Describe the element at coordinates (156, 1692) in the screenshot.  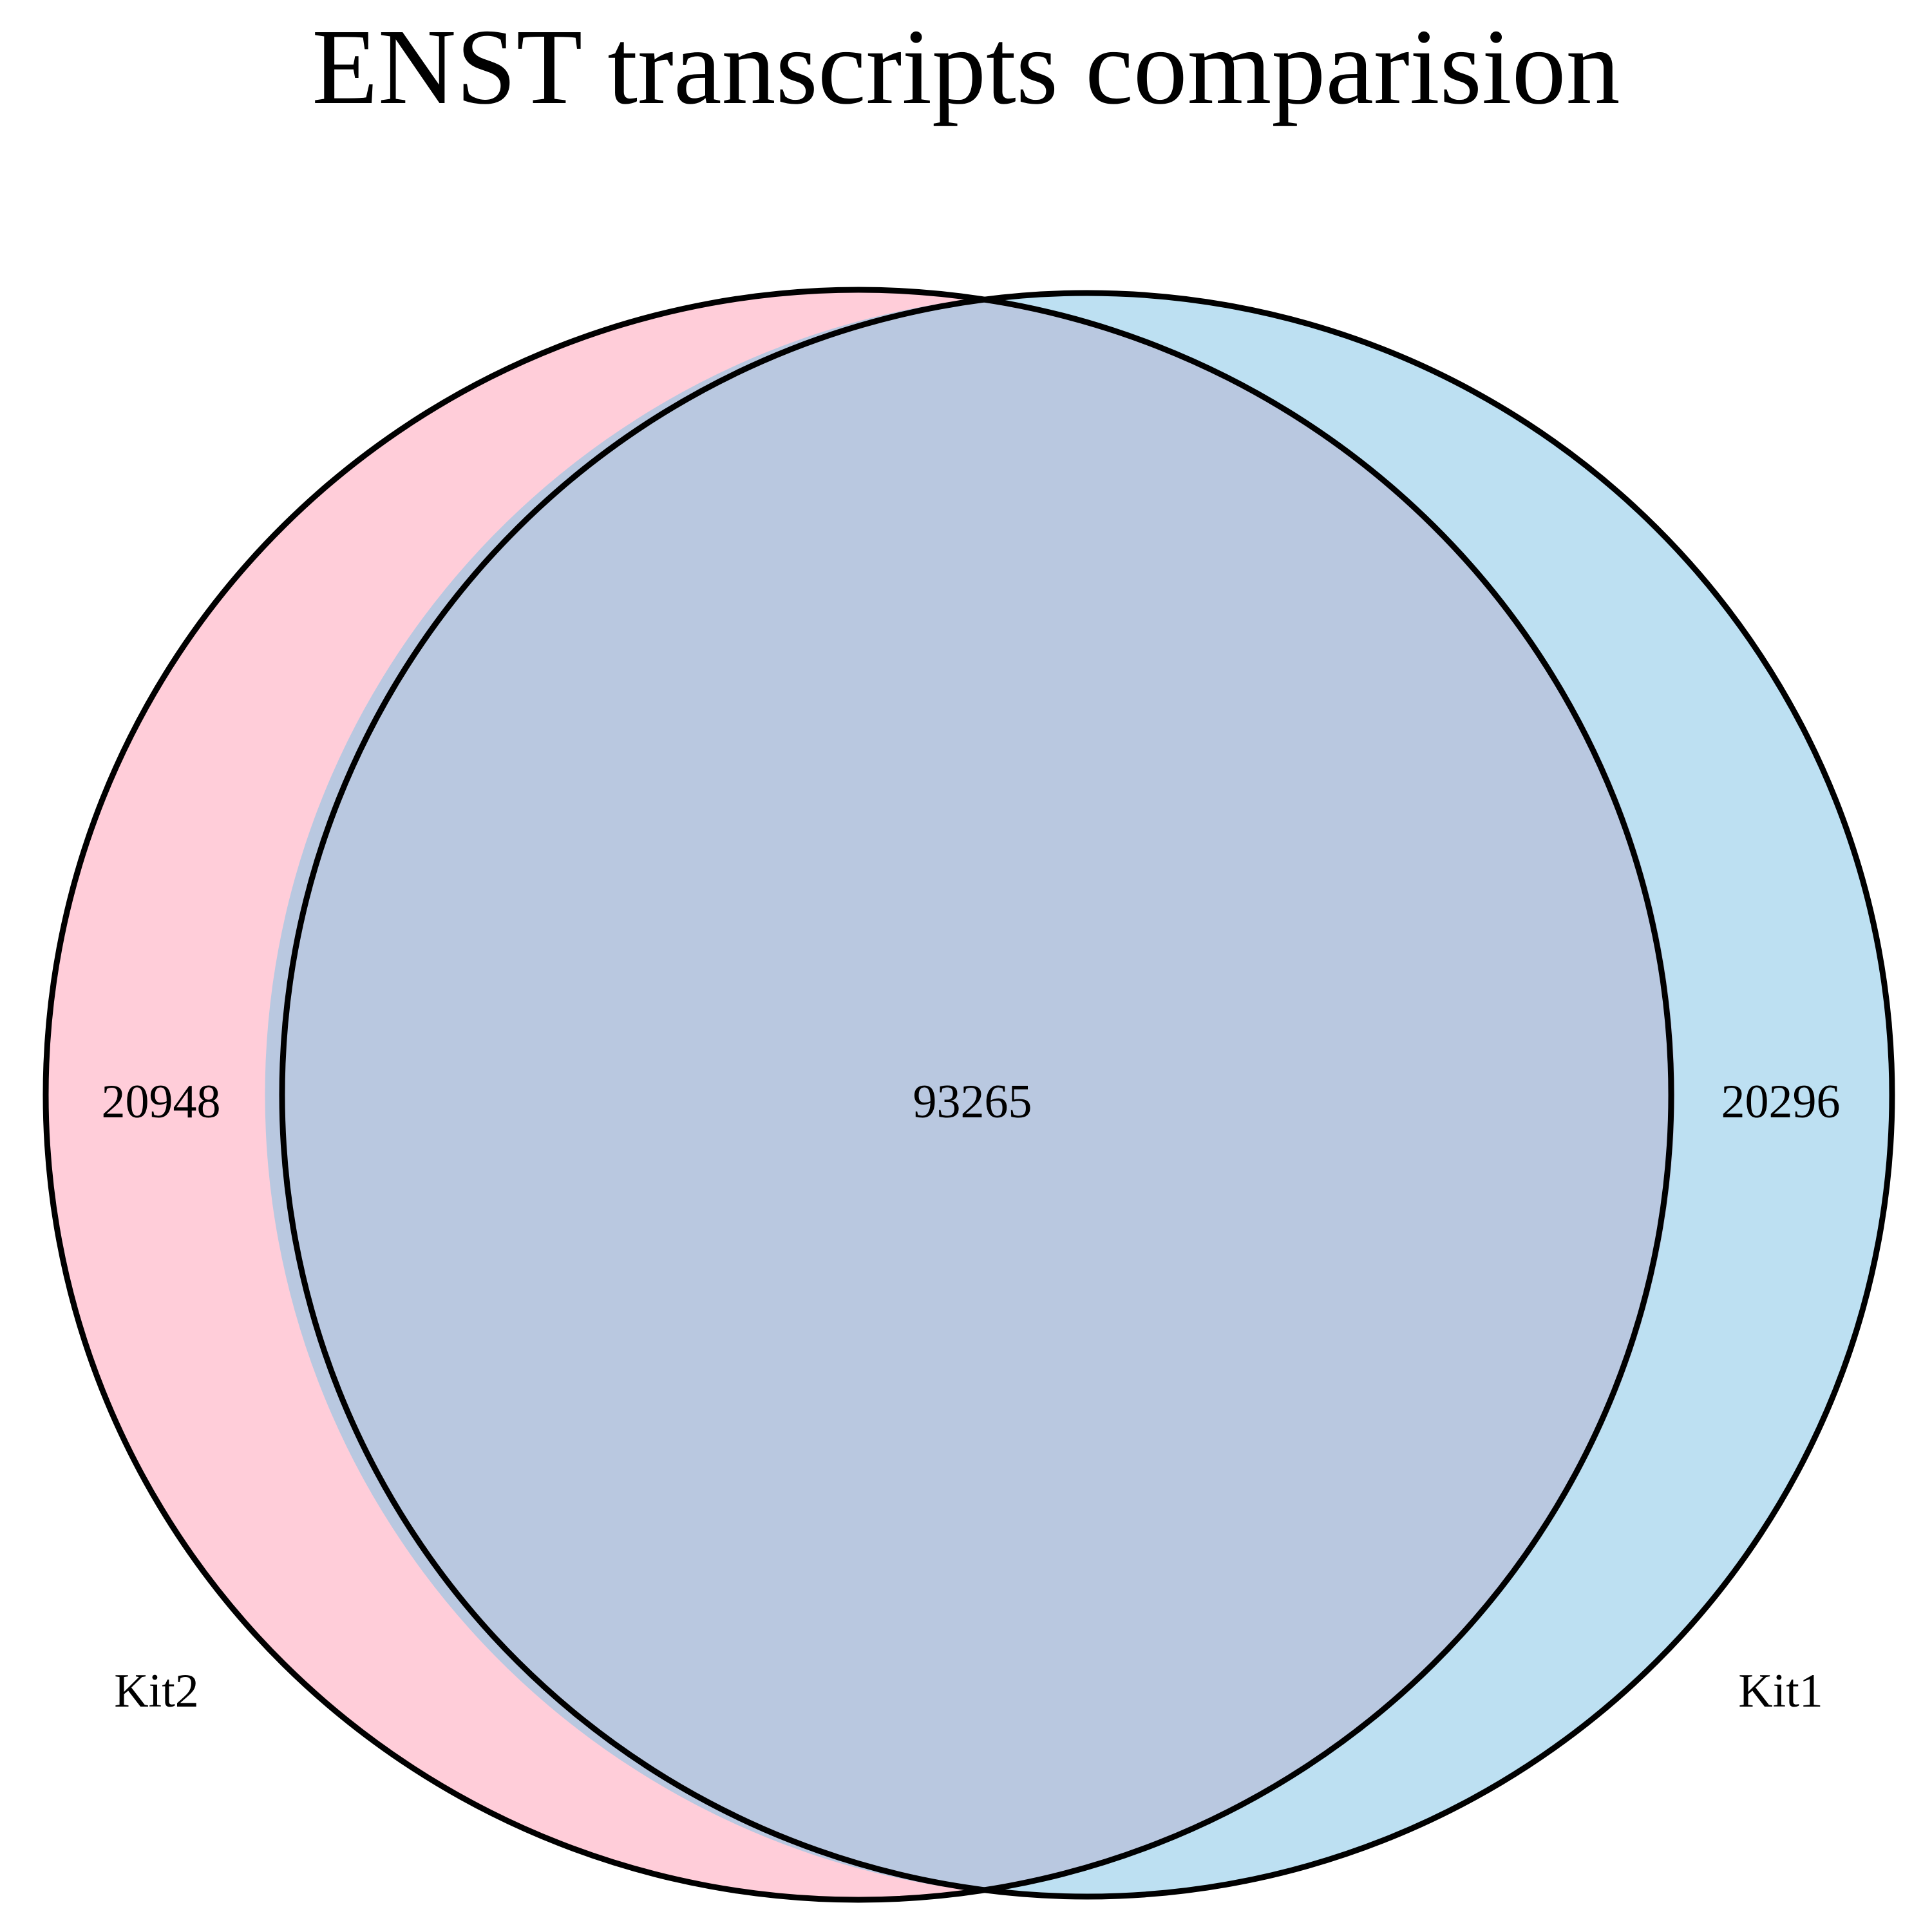
I see `kit2-set-label: Kit2` at that location.